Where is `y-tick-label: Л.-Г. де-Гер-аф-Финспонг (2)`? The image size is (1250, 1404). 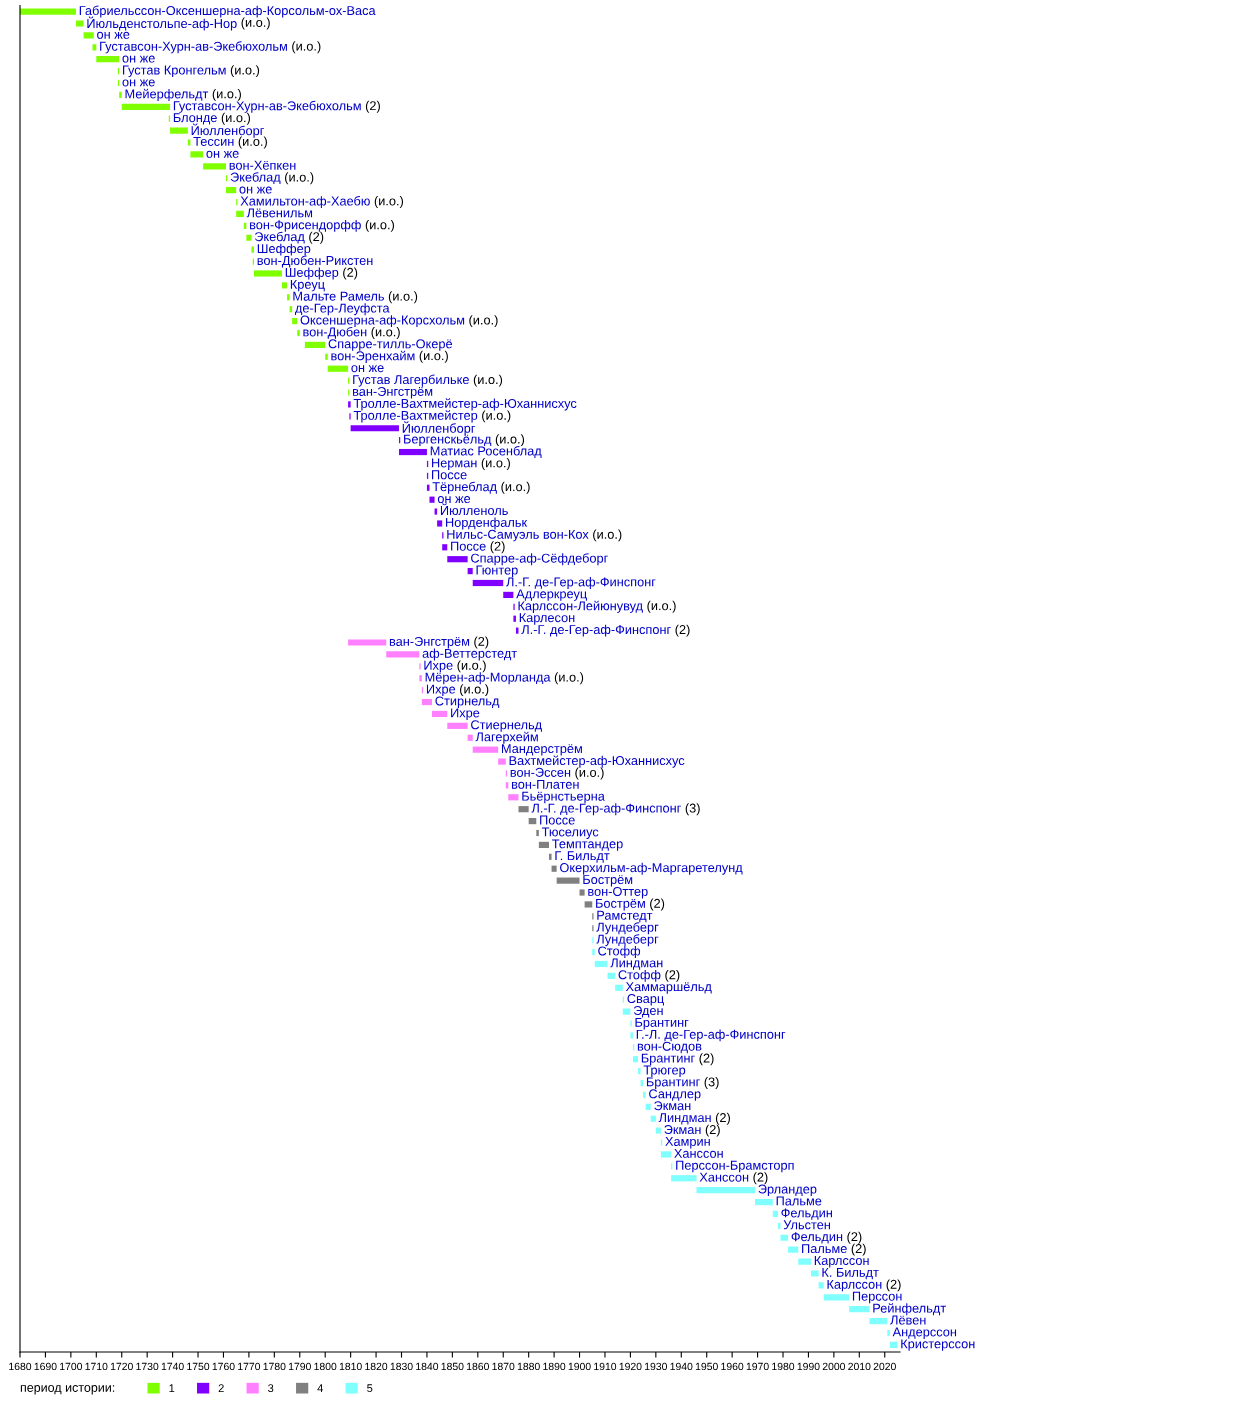
y-tick-label: Л.-Г. де-Гер-аф-Финспонг (2) is located at coordinates (605, 630).